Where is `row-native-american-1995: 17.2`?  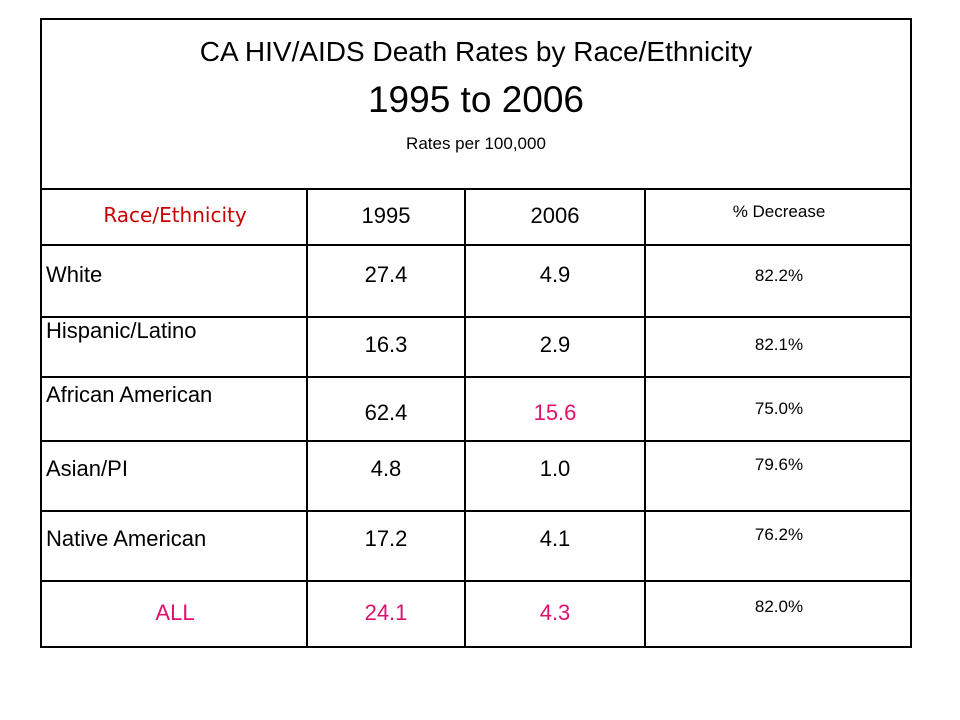 row-native-american-1995: 17.2 is located at coordinates (386, 538).